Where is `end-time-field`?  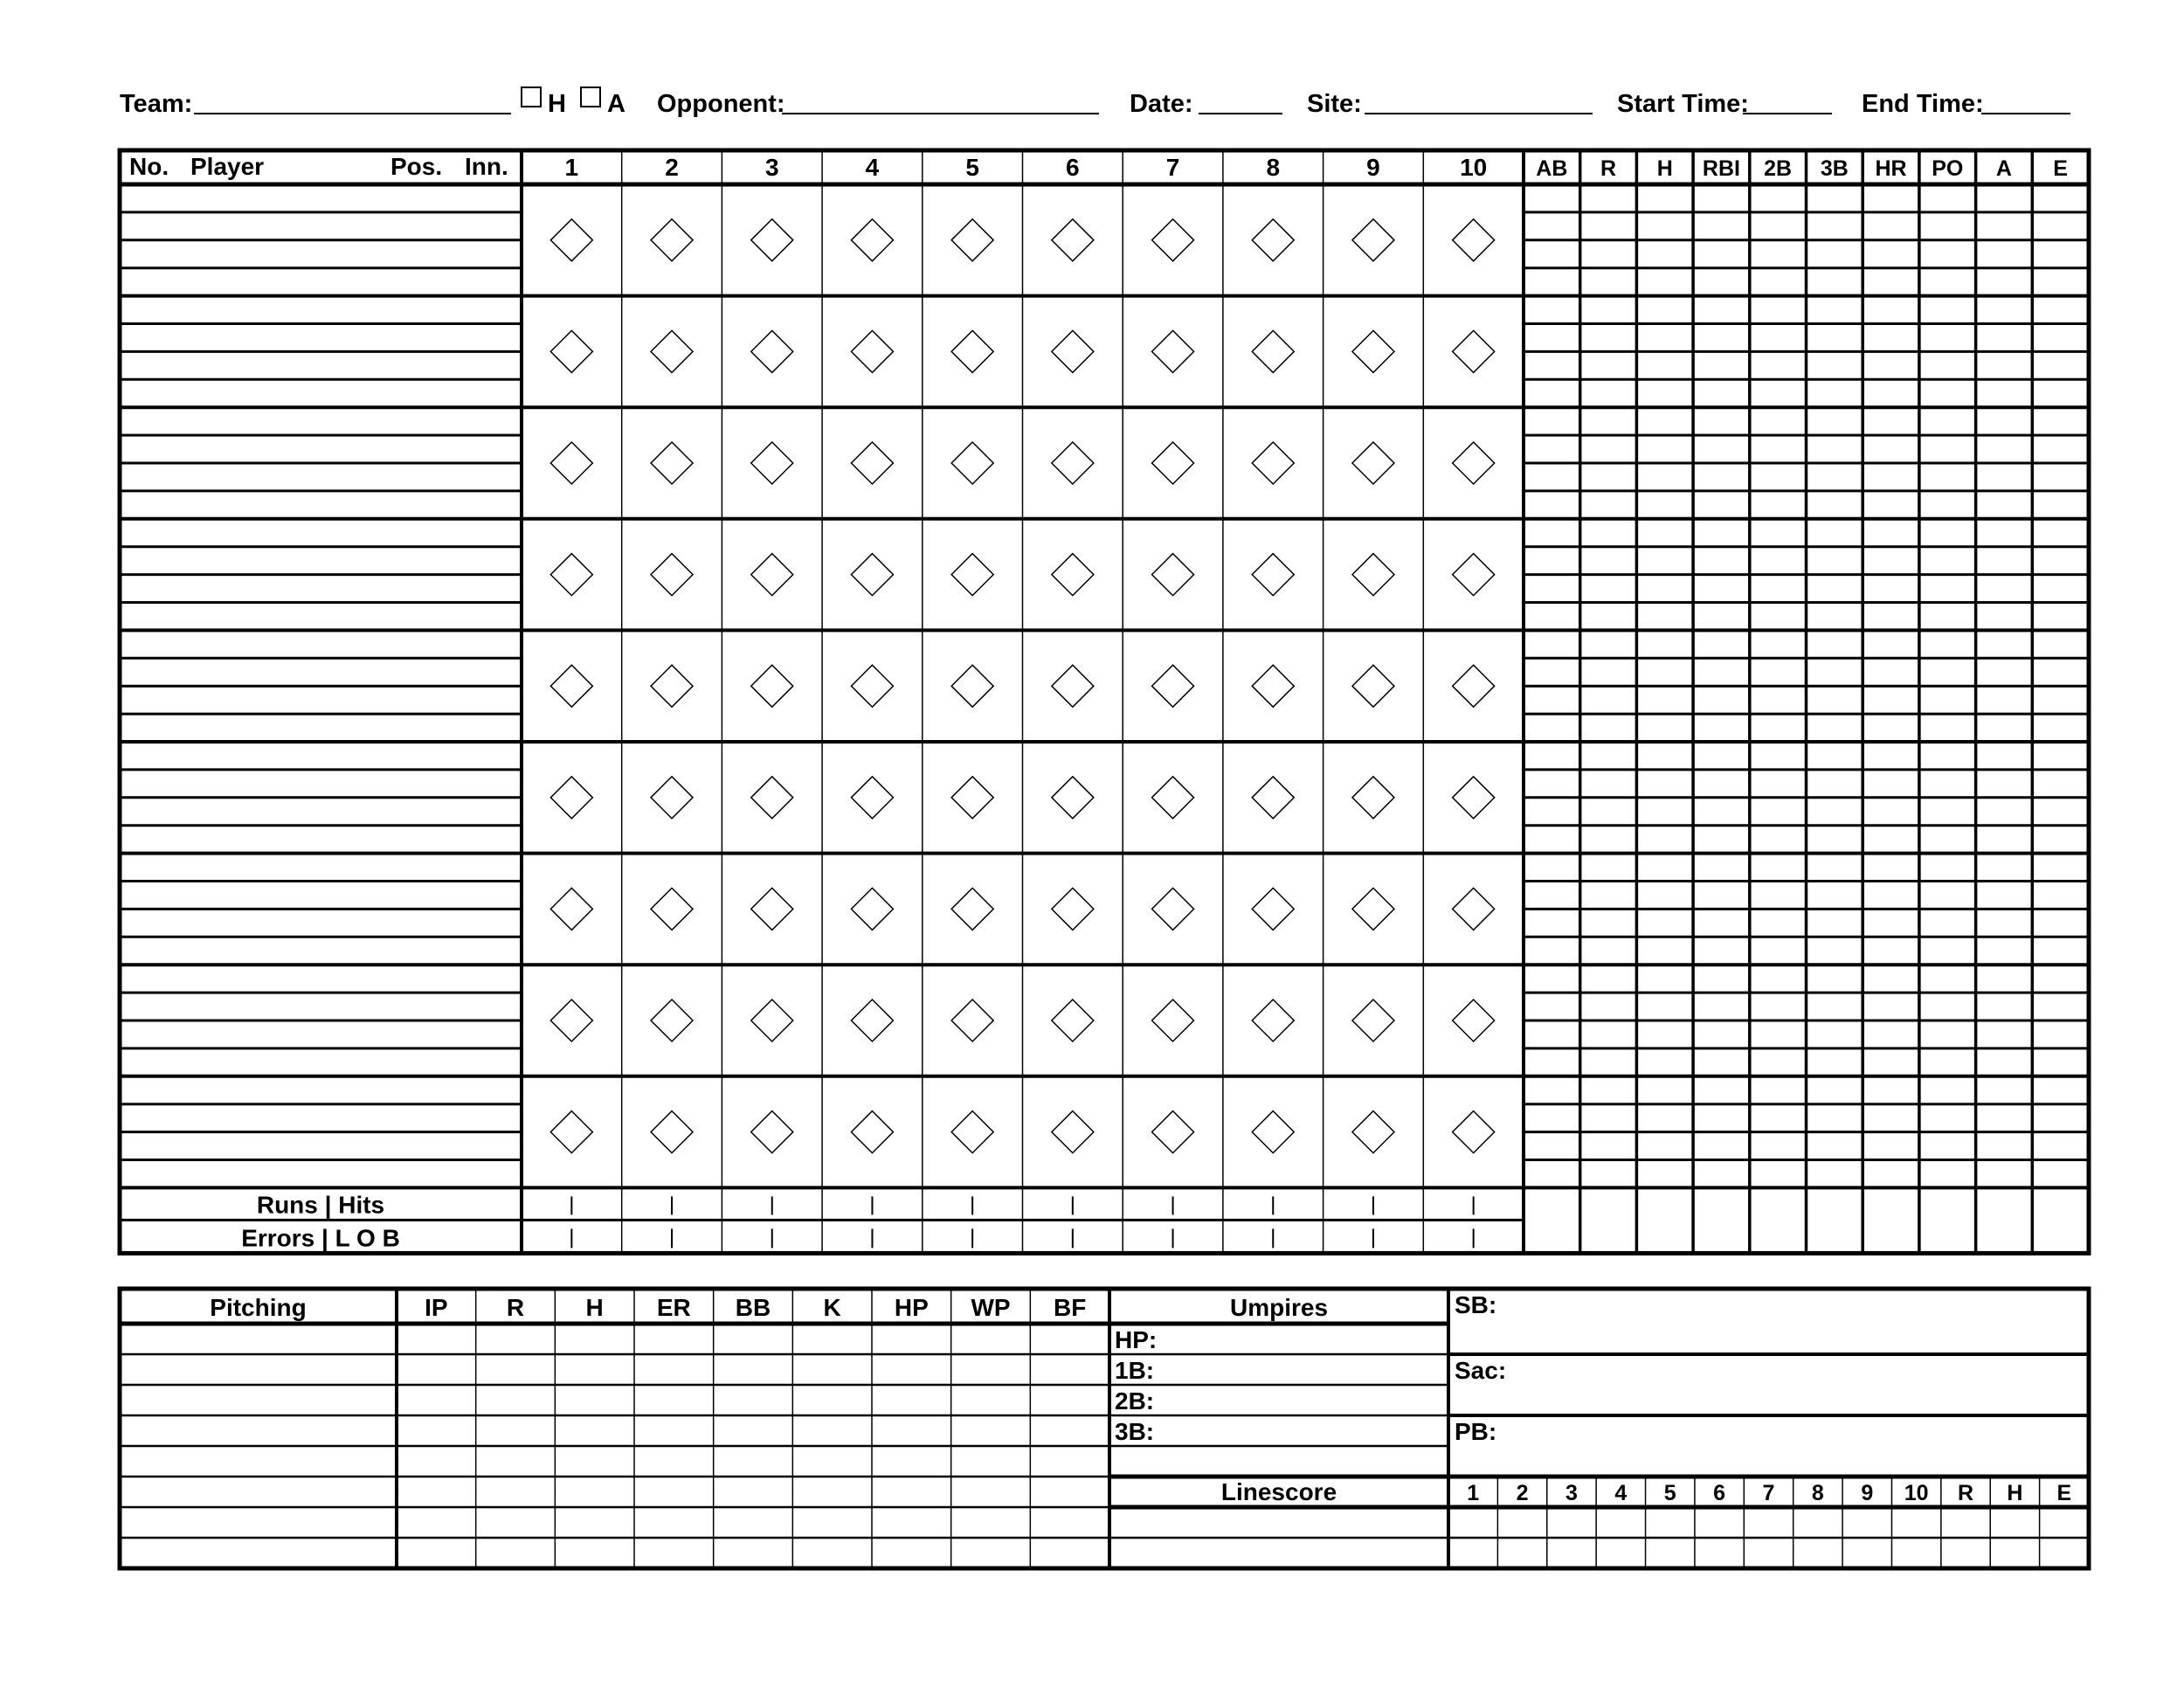
end-time-field is located at coordinates (2025, 102).